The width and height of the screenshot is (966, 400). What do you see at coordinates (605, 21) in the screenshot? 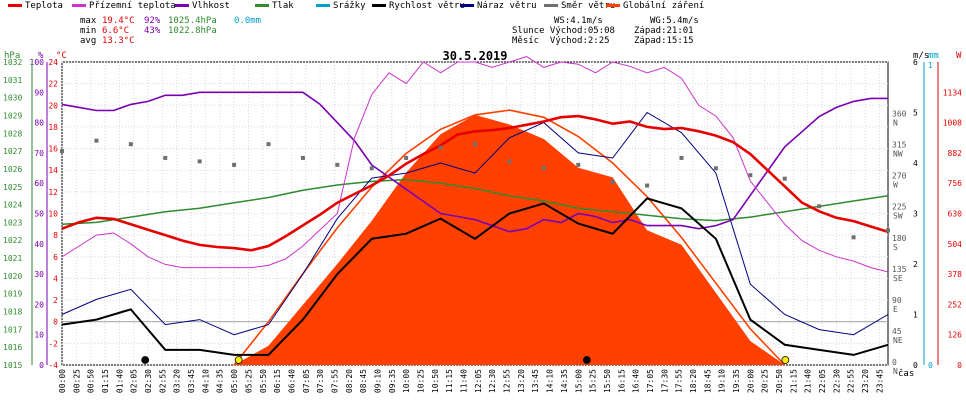
I see `astro-line: WS:4.1m/s WG:5.4m/s` at bounding box center [605, 21].